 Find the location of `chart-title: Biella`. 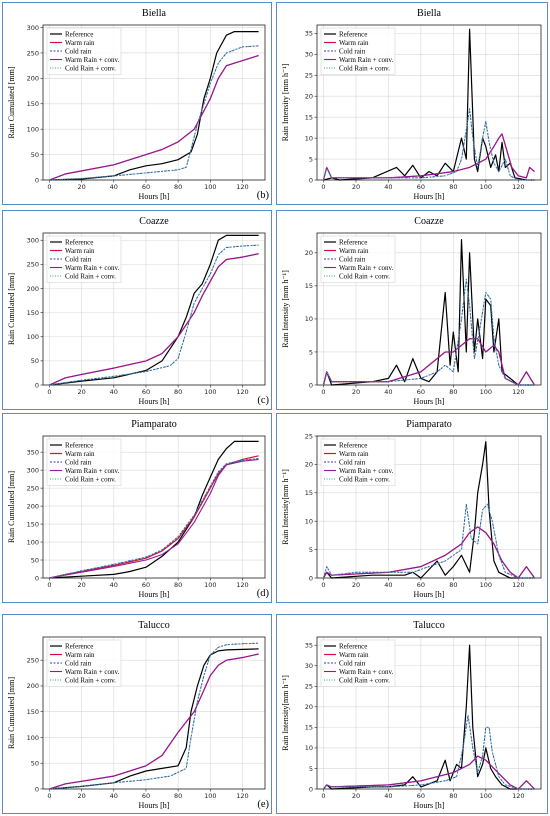

chart-title: Biella is located at coordinates (154, 13).